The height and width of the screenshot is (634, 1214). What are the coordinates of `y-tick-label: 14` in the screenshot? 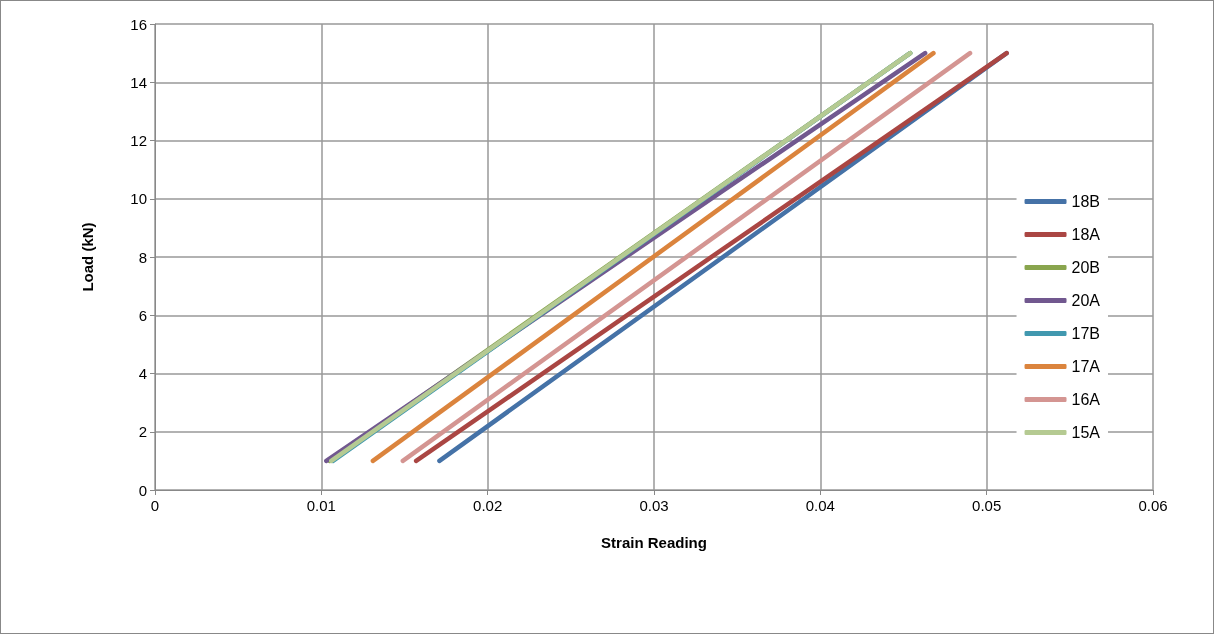 It's located at (138, 82).